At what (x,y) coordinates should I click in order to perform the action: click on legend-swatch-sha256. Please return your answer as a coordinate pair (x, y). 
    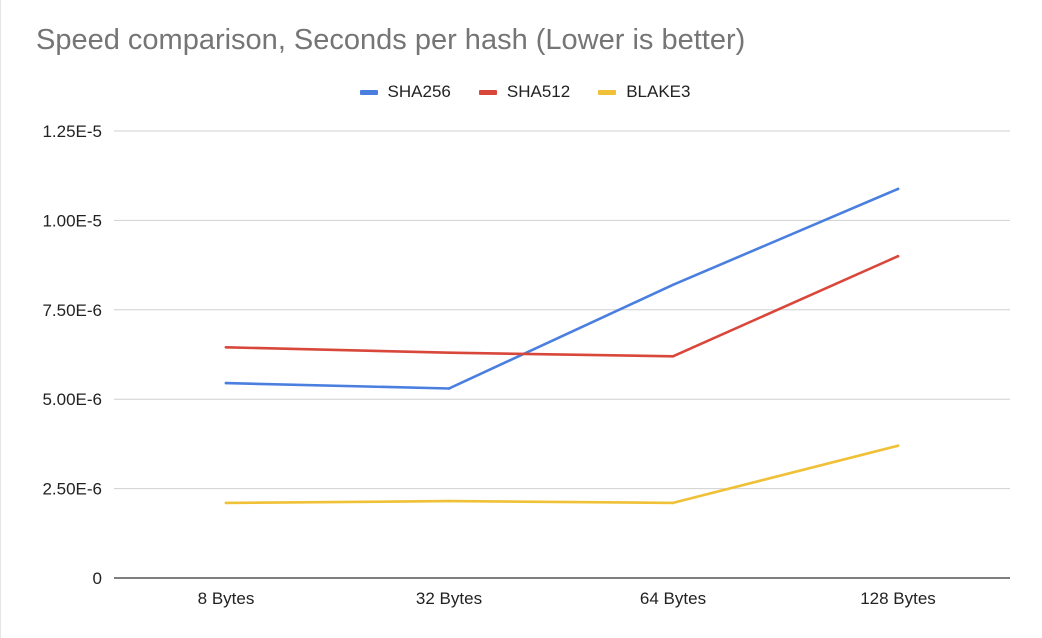
    Looking at the image, I should click on (368, 92).